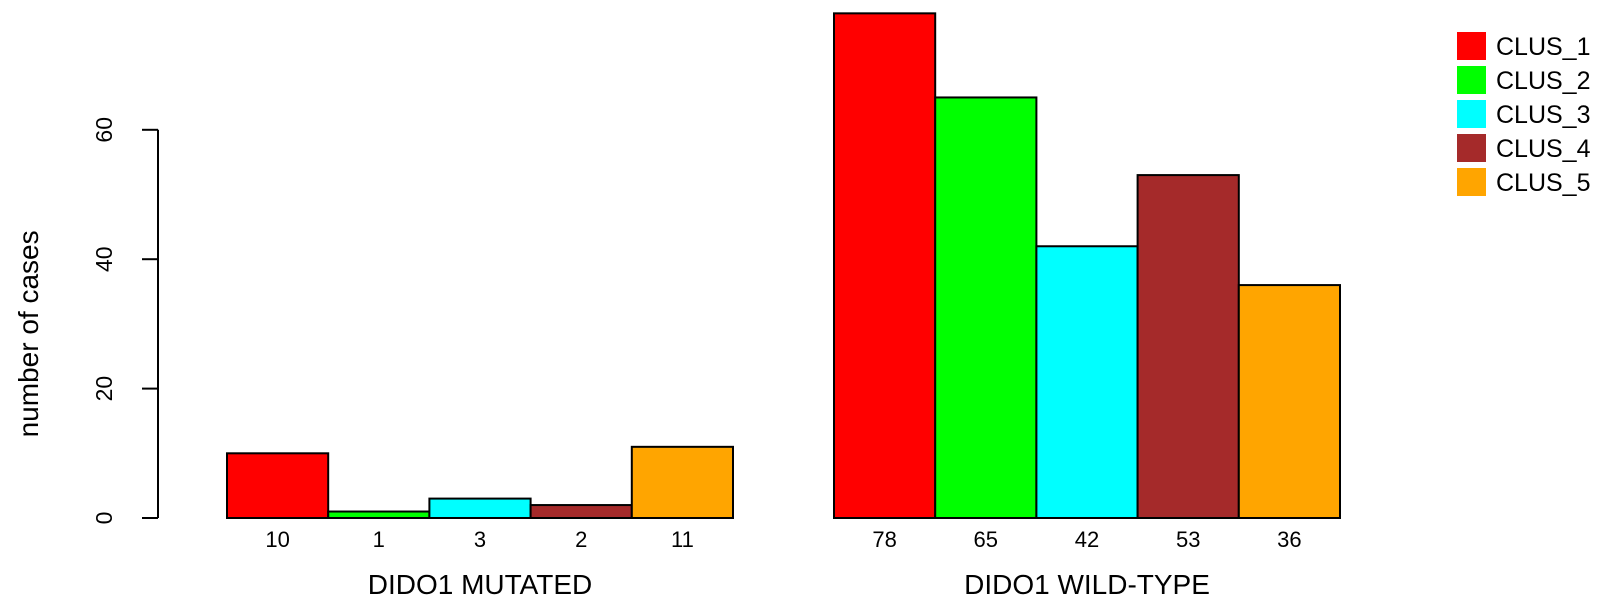  I want to click on bar-count-label: 36, so click(1289, 539).